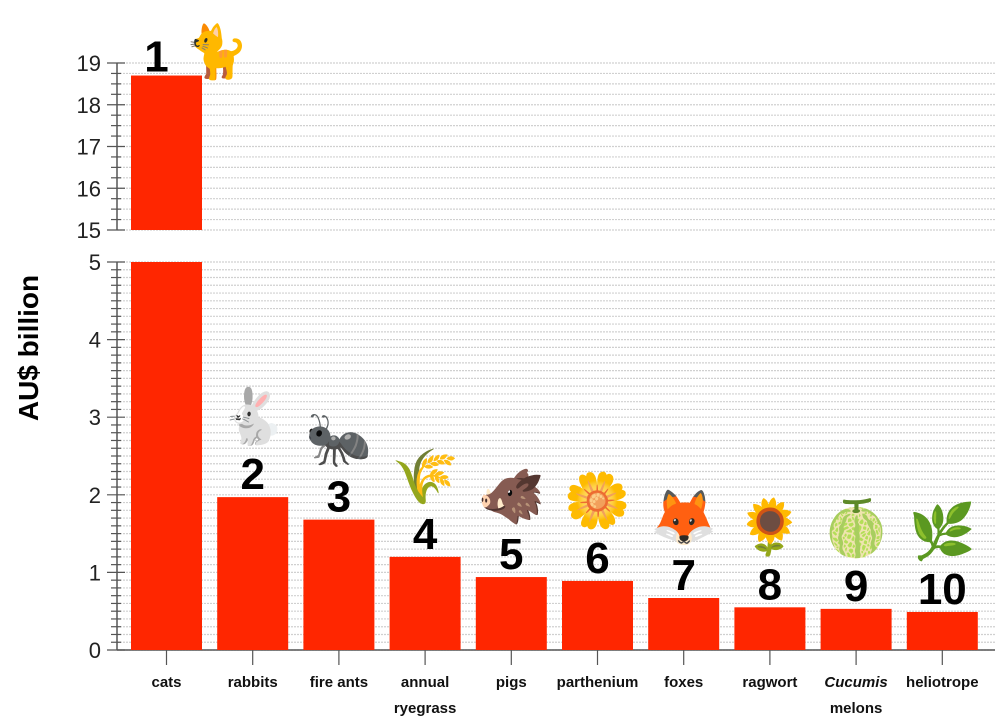 This screenshot has height=728, width=1000. What do you see at coordinates (511, 496) in the screenshot?
I see `pig-icon: 🐗` at bounding box center [511, 496].